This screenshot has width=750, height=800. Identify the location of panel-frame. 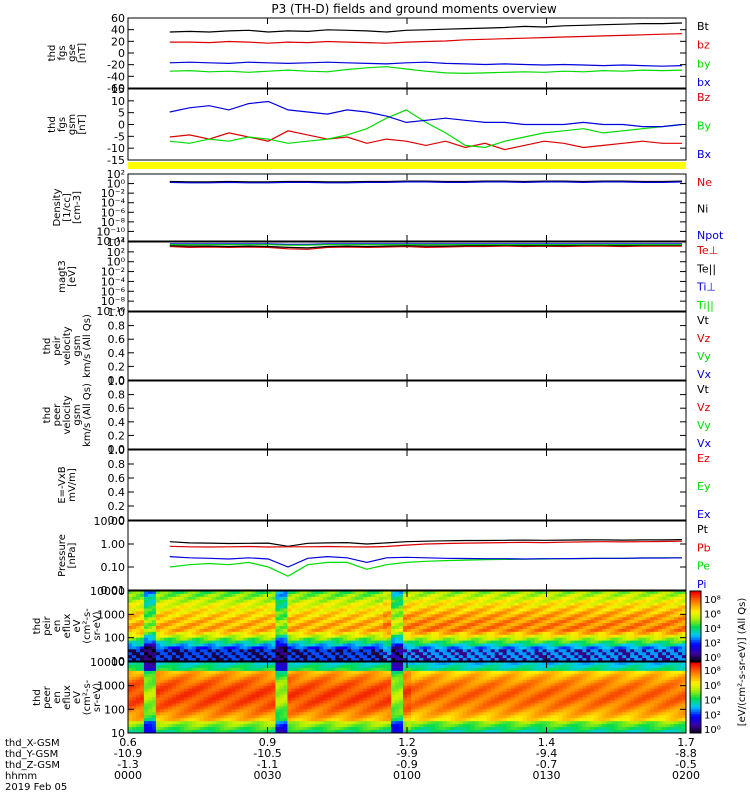
(407, 207).